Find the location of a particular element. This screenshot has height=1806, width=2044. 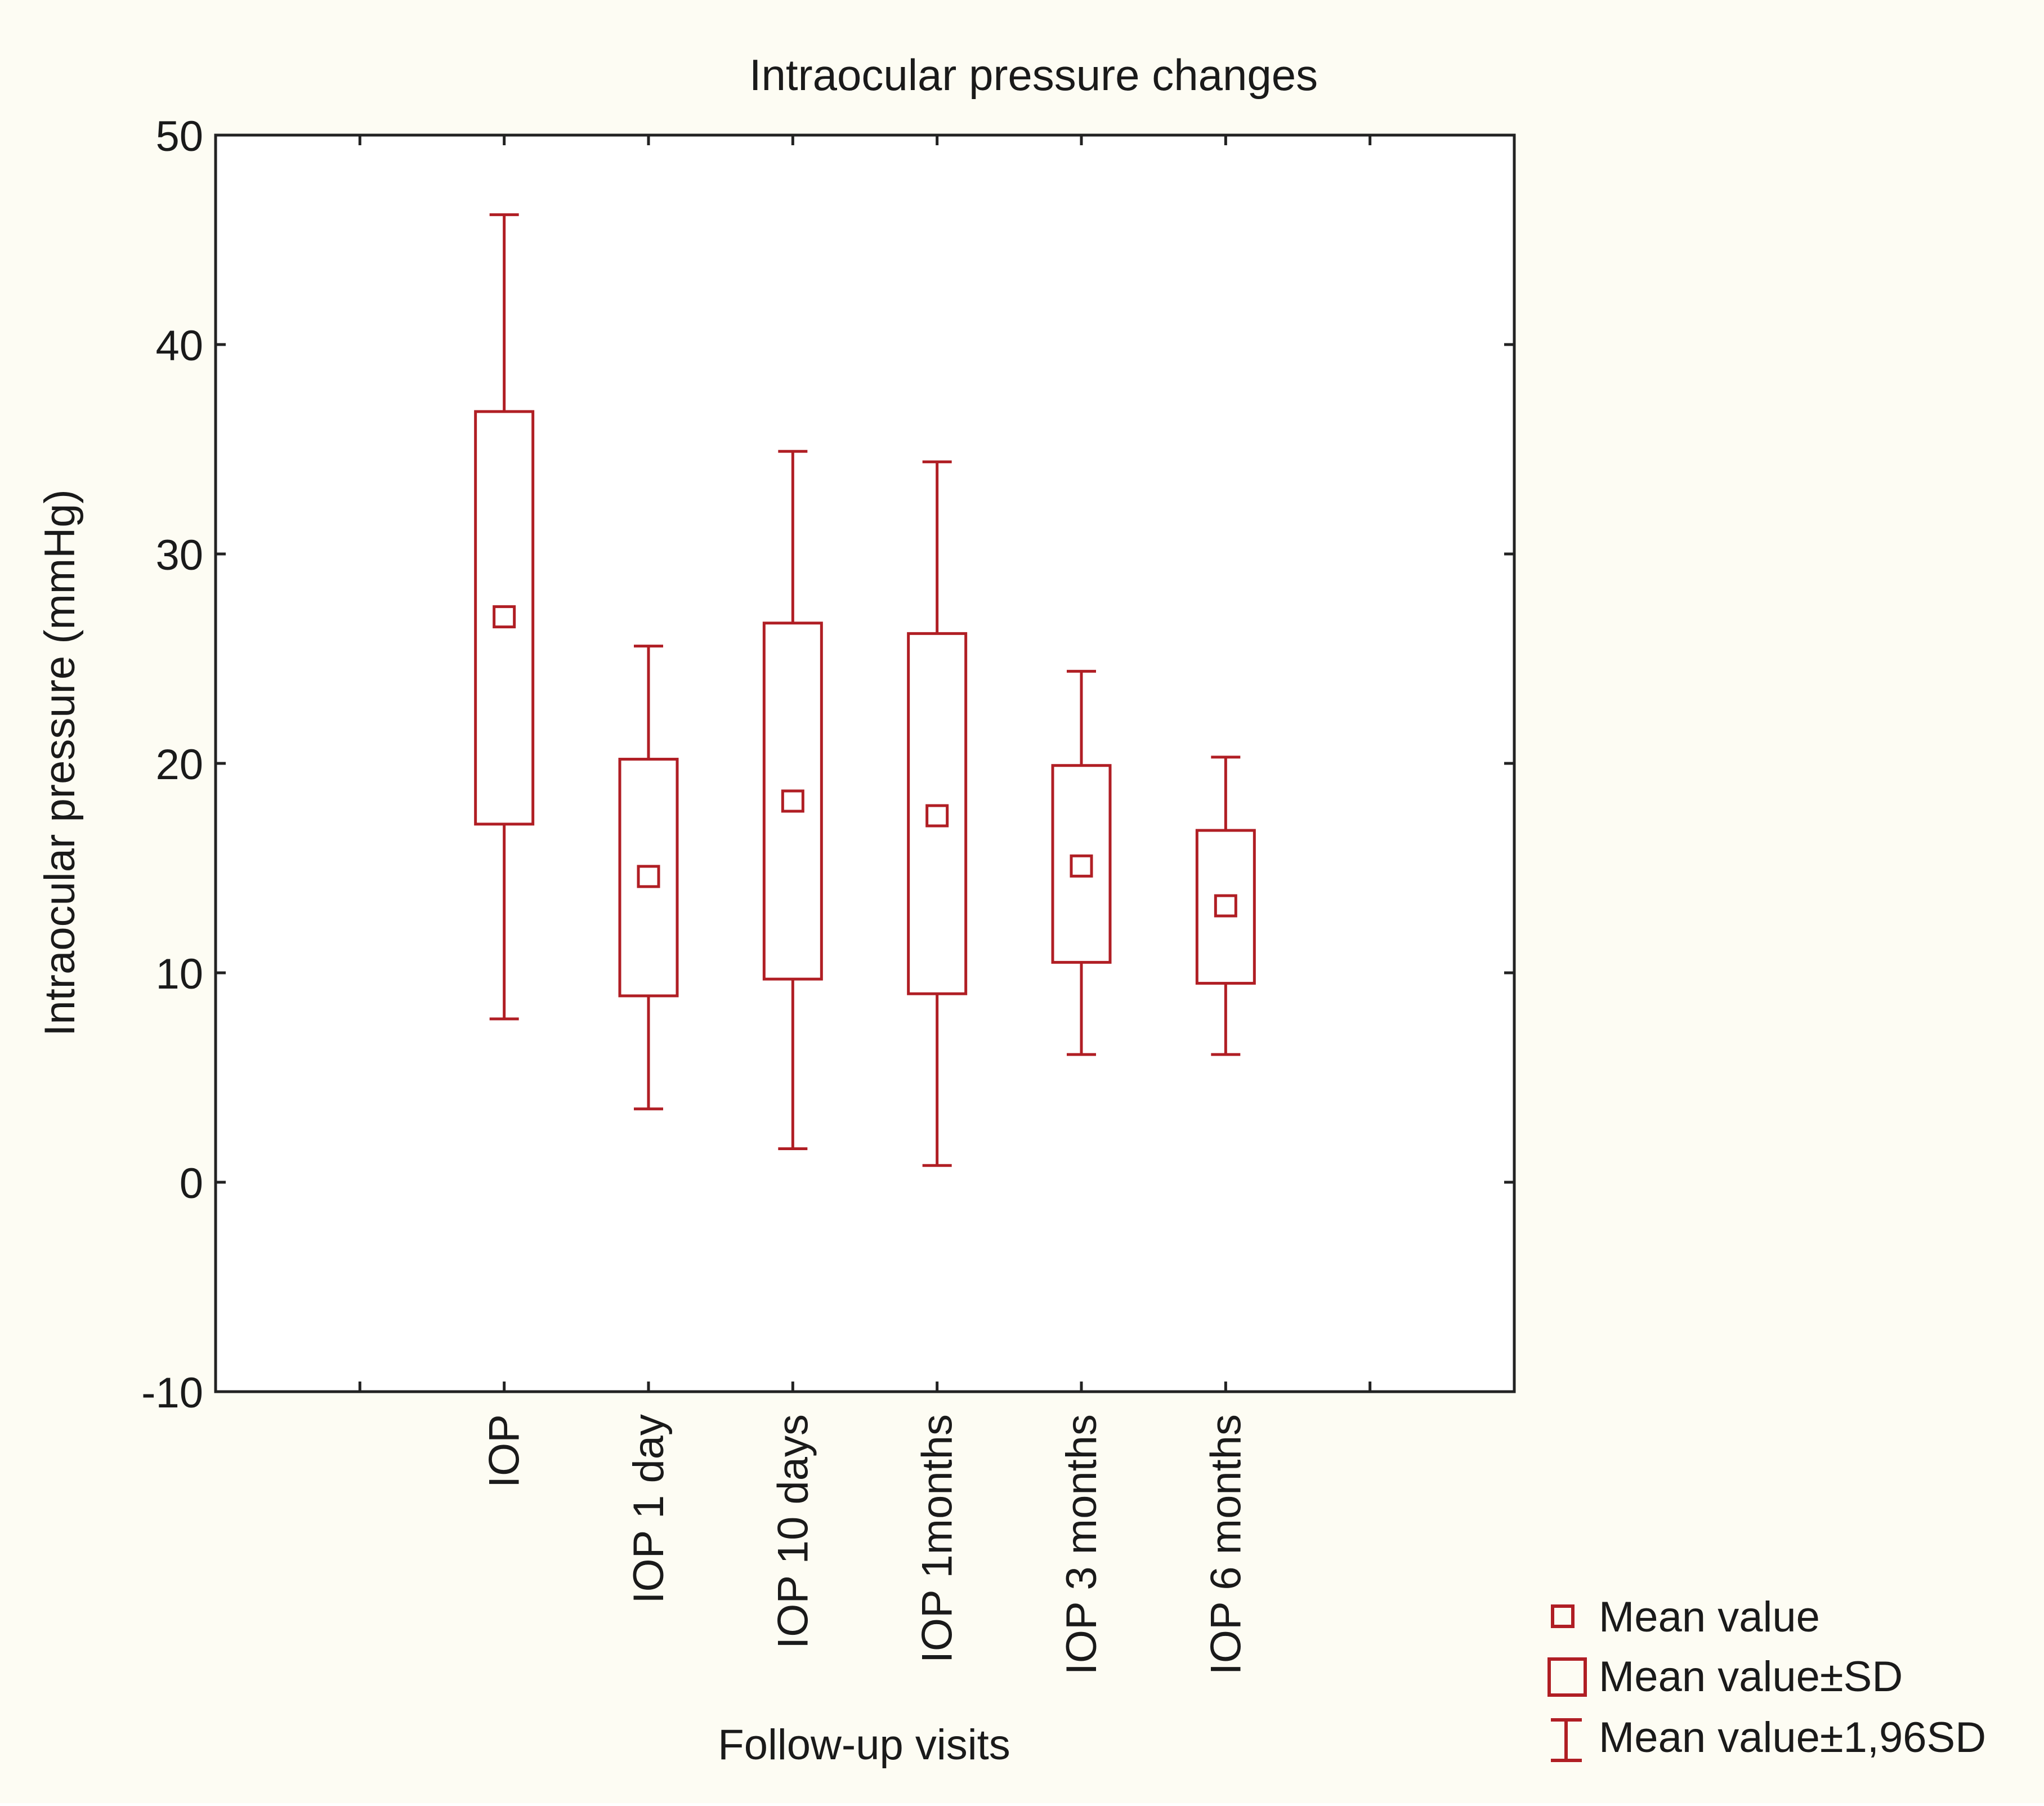

y-tick-labels: -10 0 10 20 30 40 50 is located at coordinates (172, 765).